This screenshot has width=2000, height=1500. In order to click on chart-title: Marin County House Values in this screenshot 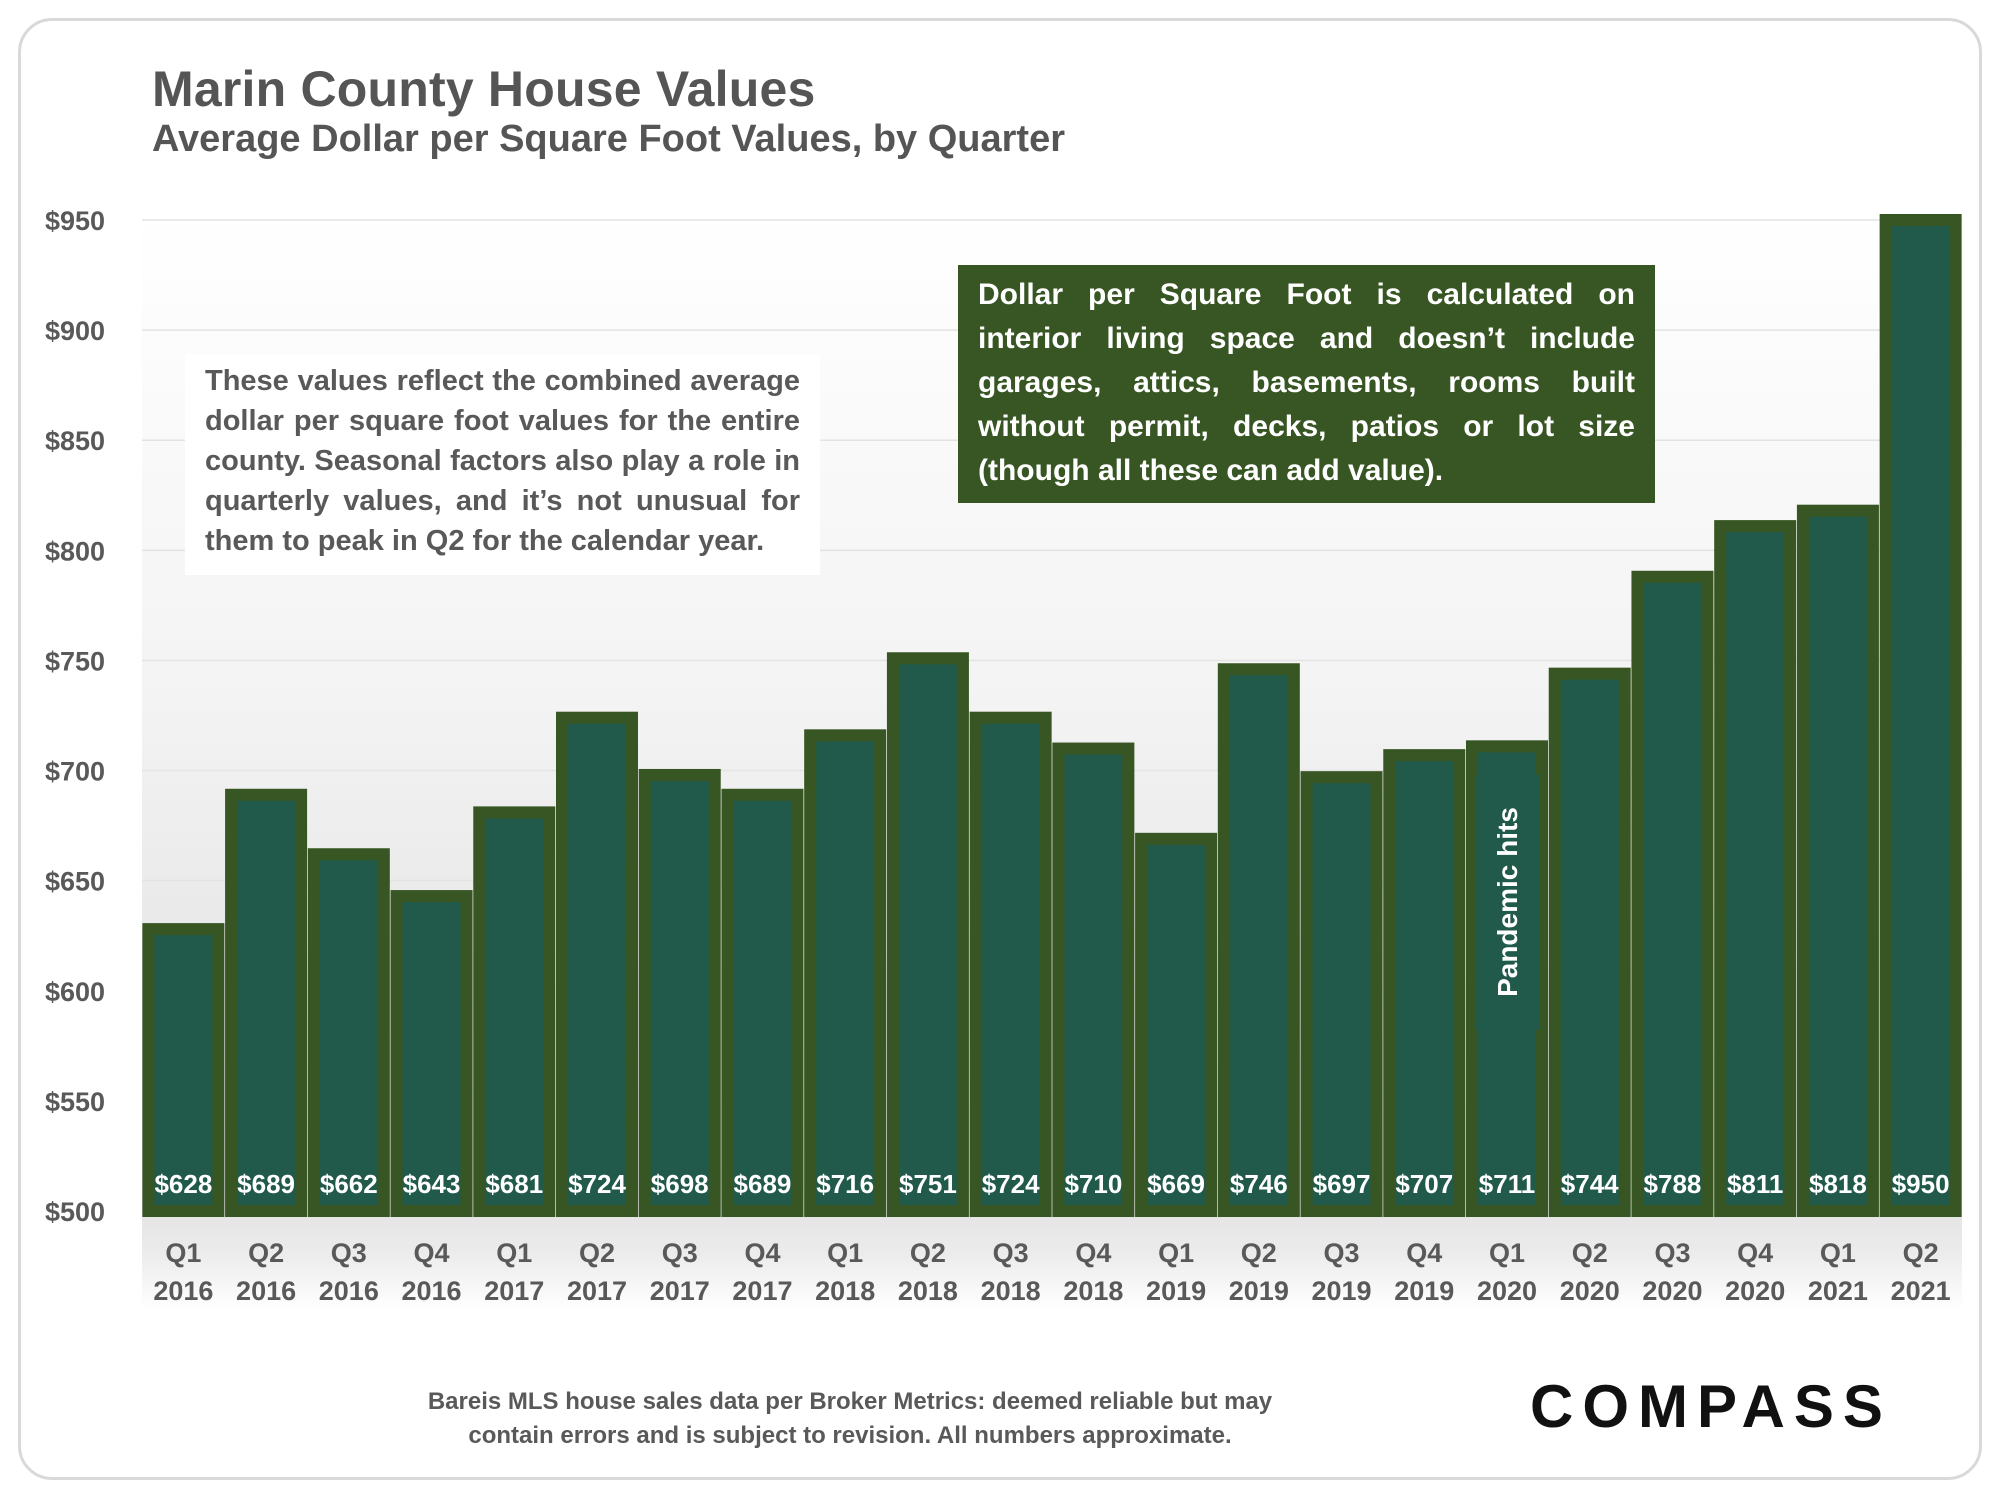, I will do `click(484, 89)`.